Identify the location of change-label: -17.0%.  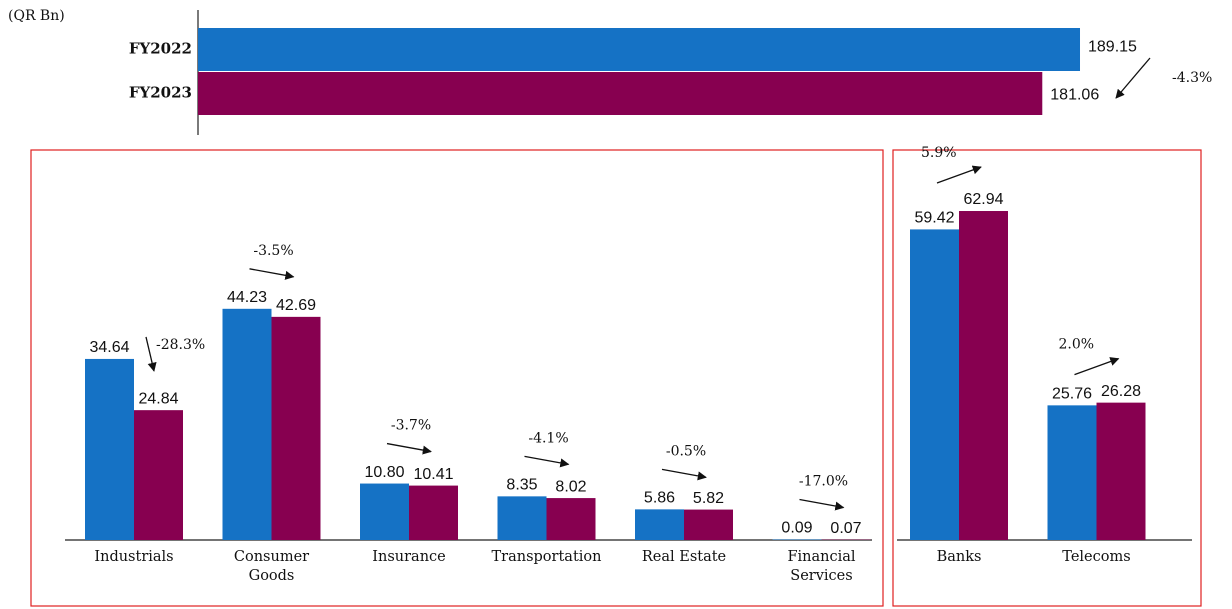
(823, 482).